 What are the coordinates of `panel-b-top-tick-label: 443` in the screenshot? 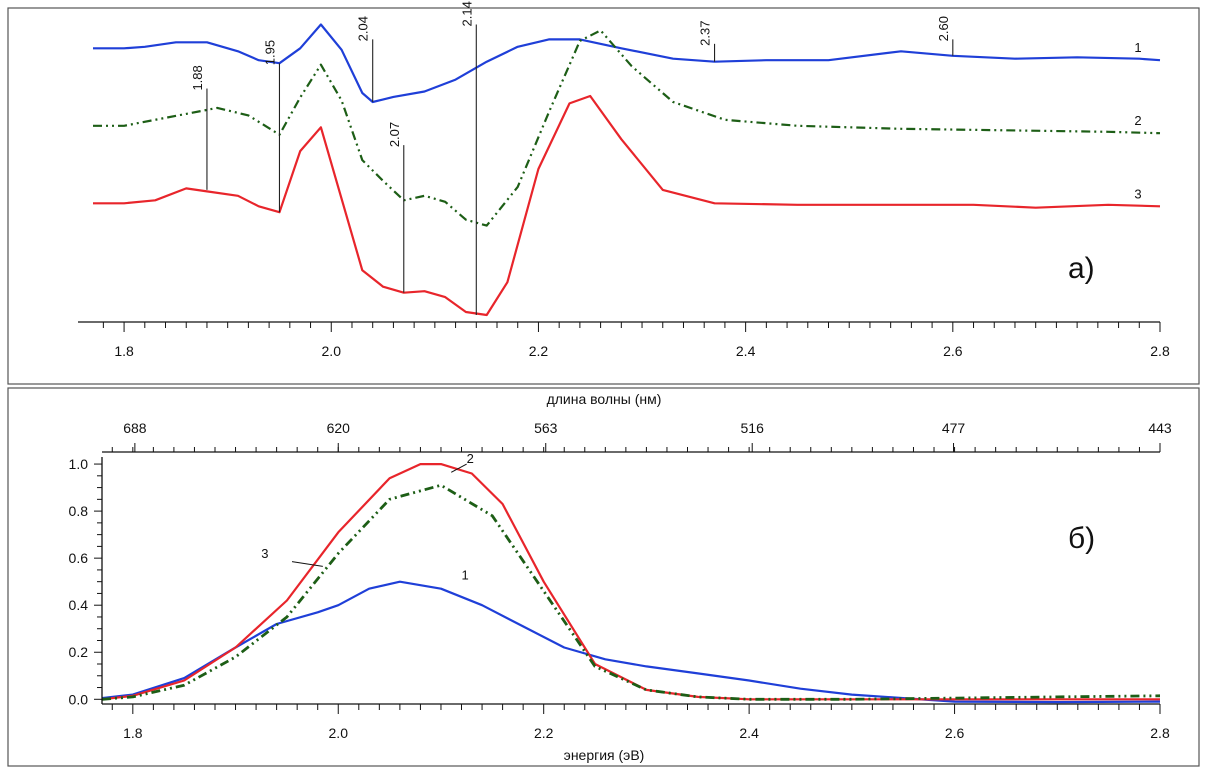 It's located at (1160, 428).